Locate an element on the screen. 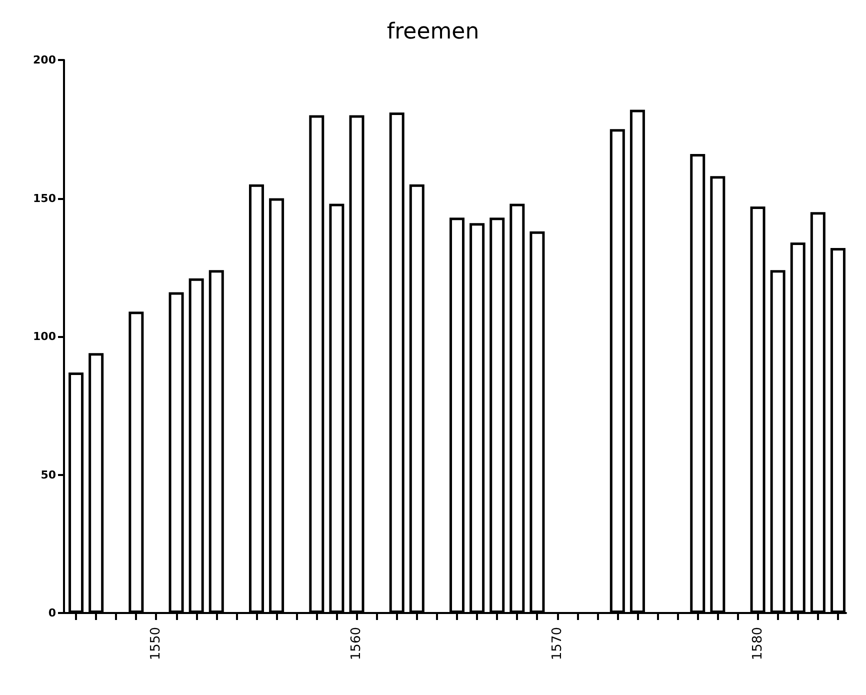 This screenshot has width=866, height=695. y-tick-label: 200 is located at coordinates (44, 60).